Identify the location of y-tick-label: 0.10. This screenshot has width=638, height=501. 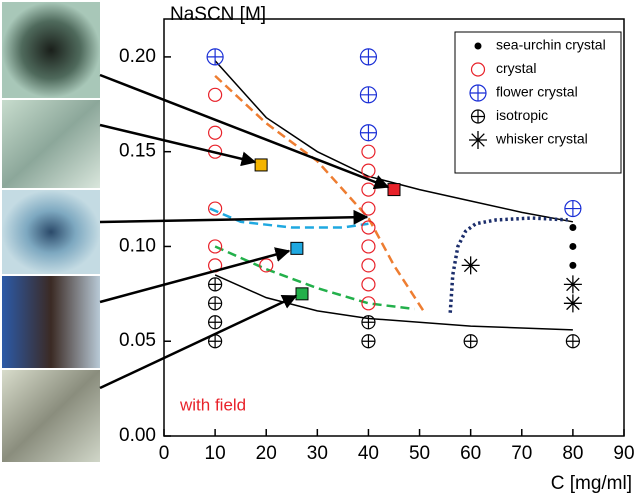
(137, 245).